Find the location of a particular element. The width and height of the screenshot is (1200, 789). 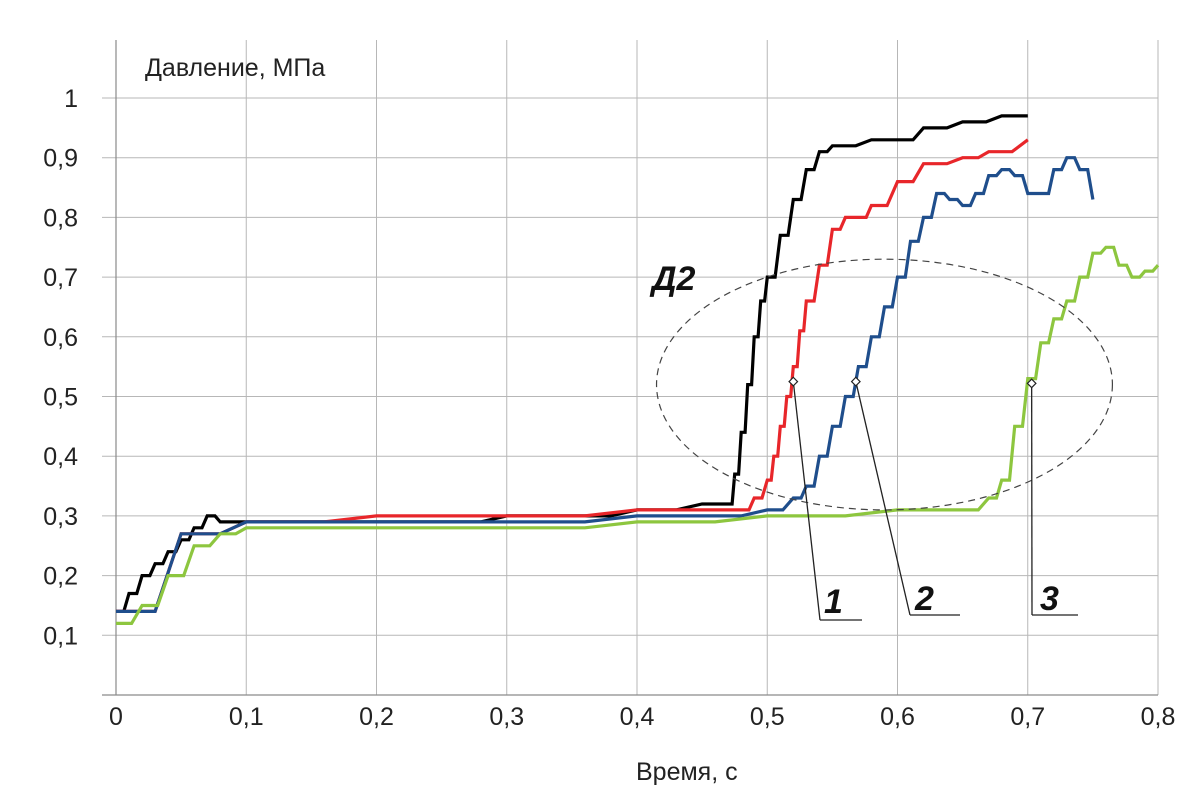

x-tick-label: 0,8 is located at coordinates (1158, 717).